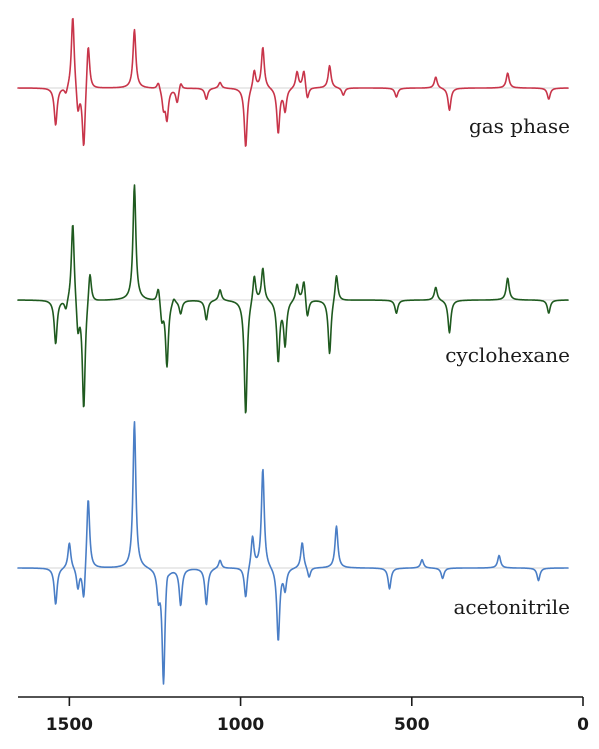 This screenshot has width=599, height=749. I want to click on x-axis: 1500 1000 500 0, so click(303, 715).